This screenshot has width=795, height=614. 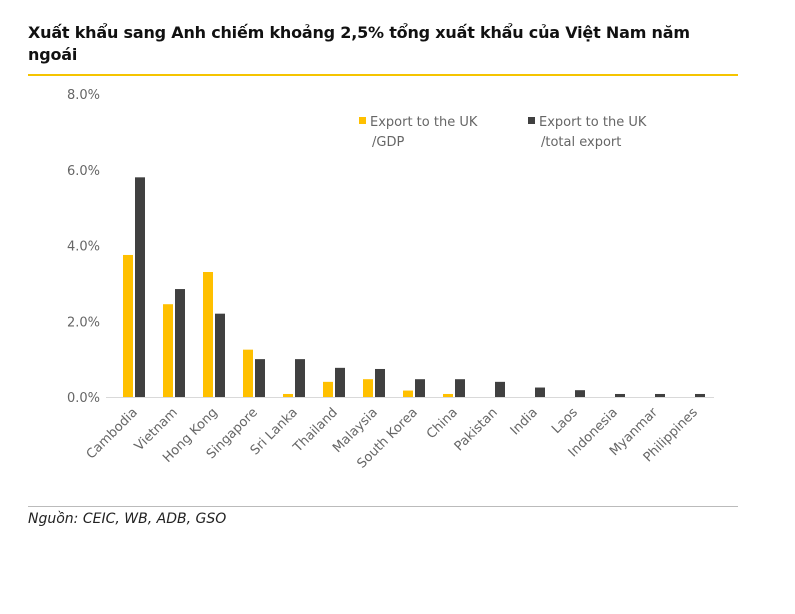 I want to click on bar-total-south-korea, so click(x=420, y=388).